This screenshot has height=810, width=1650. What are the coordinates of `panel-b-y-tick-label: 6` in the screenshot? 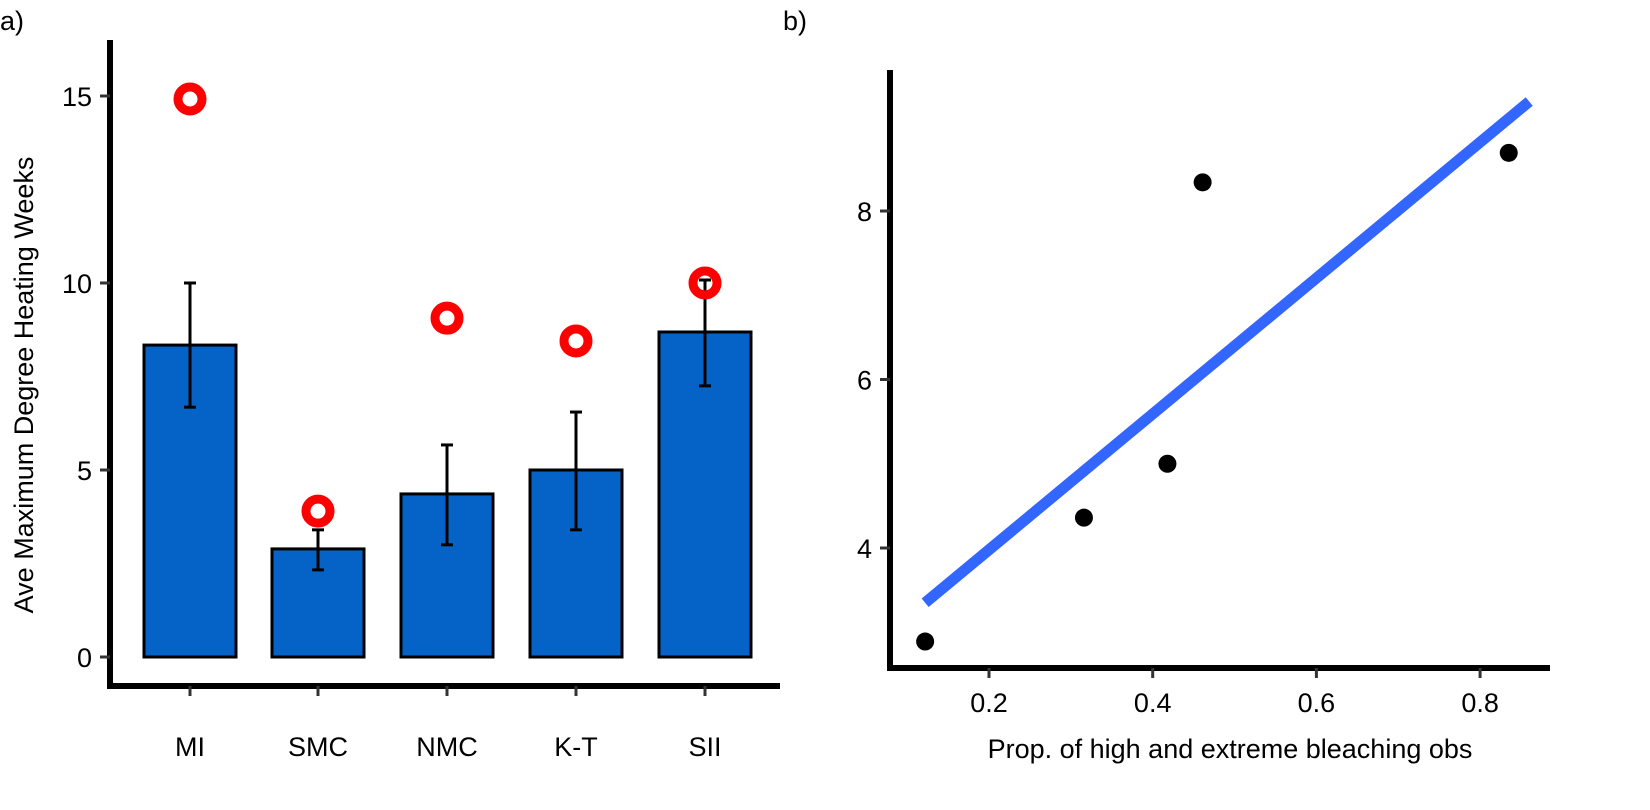 It's located at (864, 381).